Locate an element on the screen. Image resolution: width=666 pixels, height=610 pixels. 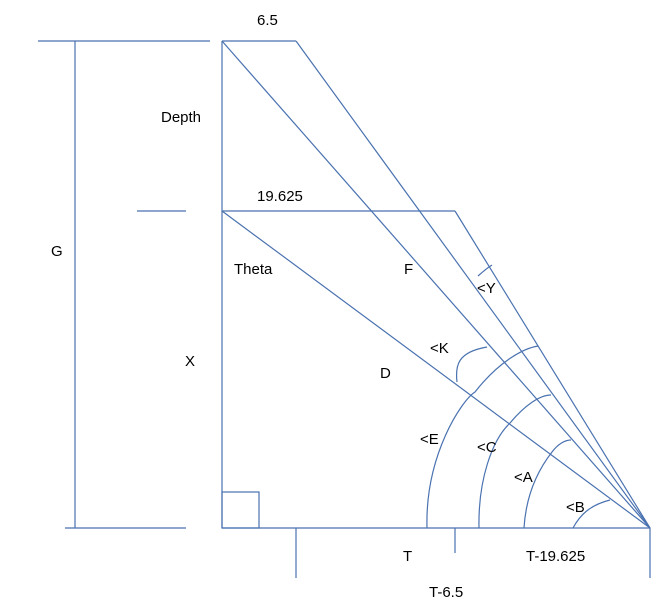
arc-k is located at coordinates (471, 364).